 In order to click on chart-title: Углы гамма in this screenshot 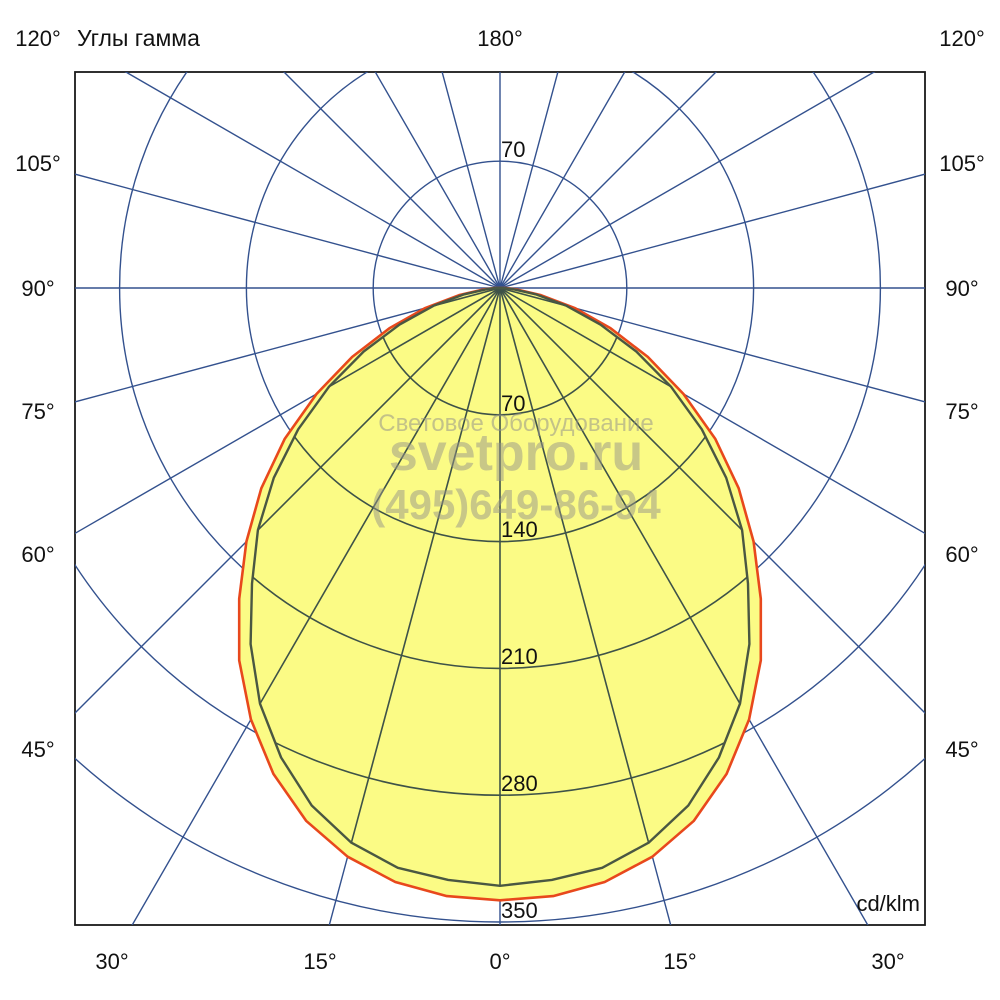, I will do `click(138, 38)`.